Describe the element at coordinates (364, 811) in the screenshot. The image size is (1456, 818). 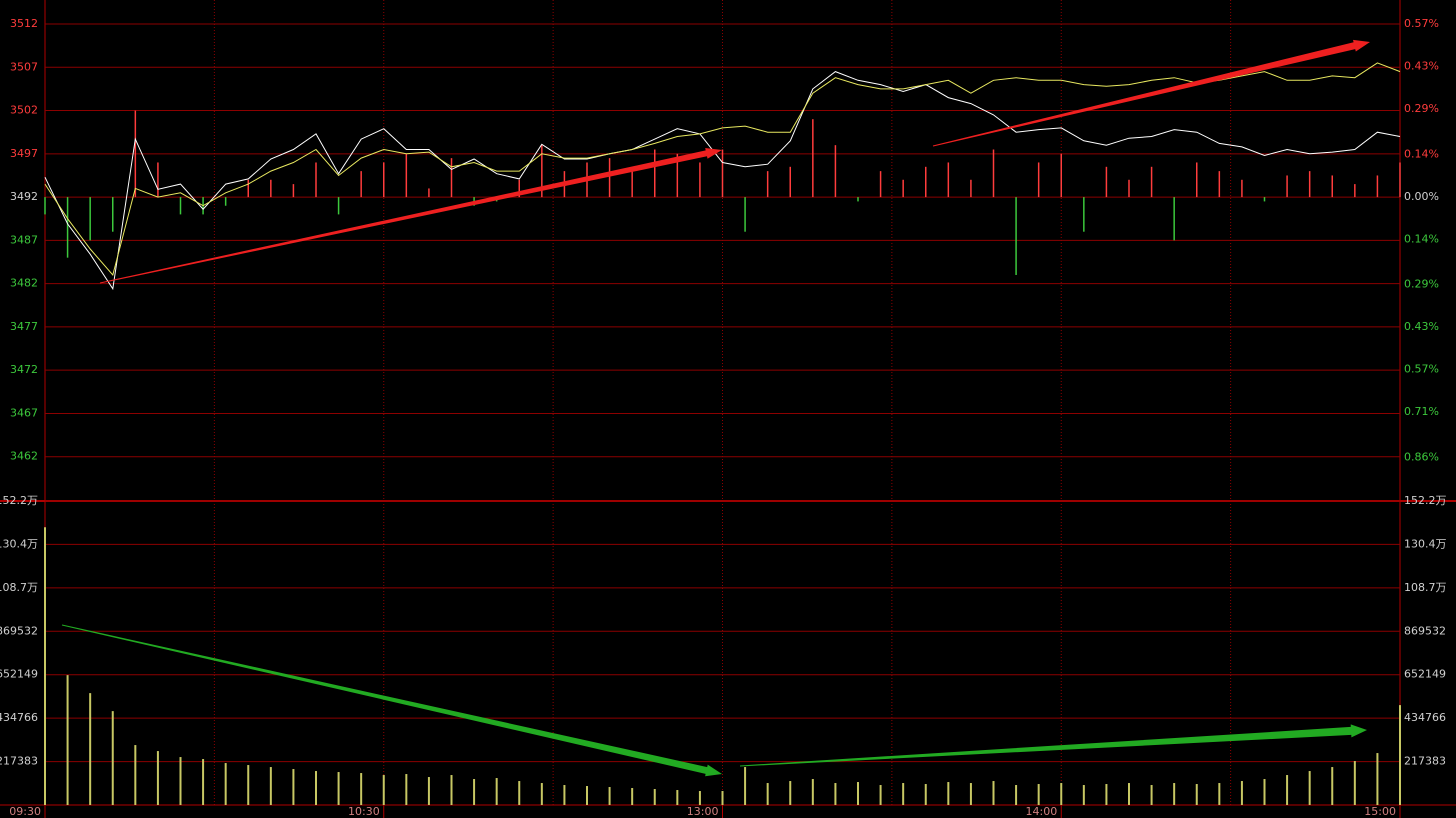
I see `x-tick-label: 10:30` at that location.